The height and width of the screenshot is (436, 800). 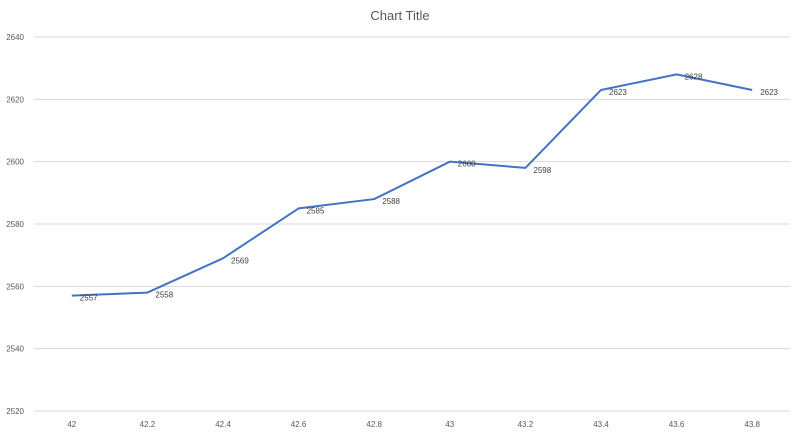 I want to click on data-label: 2600, so click(x=467, y=164).